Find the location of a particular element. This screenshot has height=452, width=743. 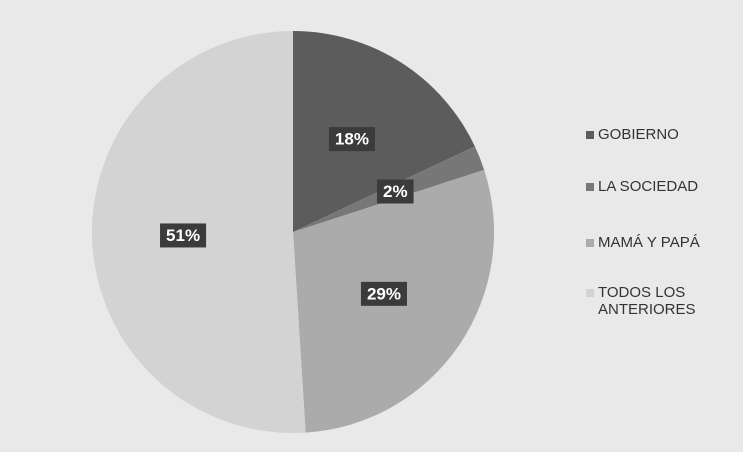

legend-item: TODOS LOS ANTERIORES is located at coordinates (656, 301).